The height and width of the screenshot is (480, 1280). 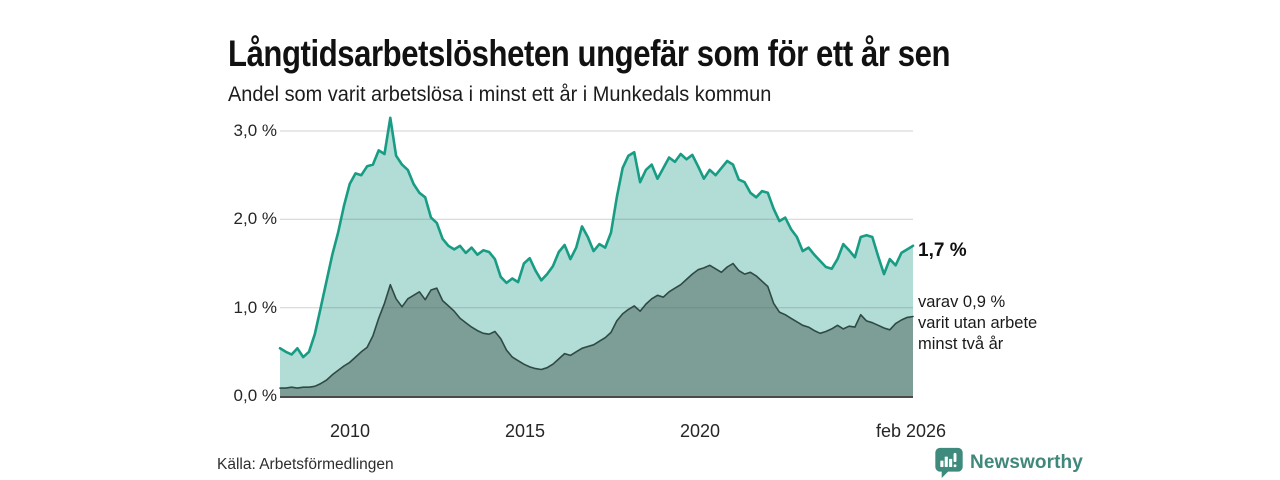 What do you see at coordinates (255, 395) in the screenshot?
I see `y-axis-tick-0: 0,0 %` at bounding box center [255, 395].